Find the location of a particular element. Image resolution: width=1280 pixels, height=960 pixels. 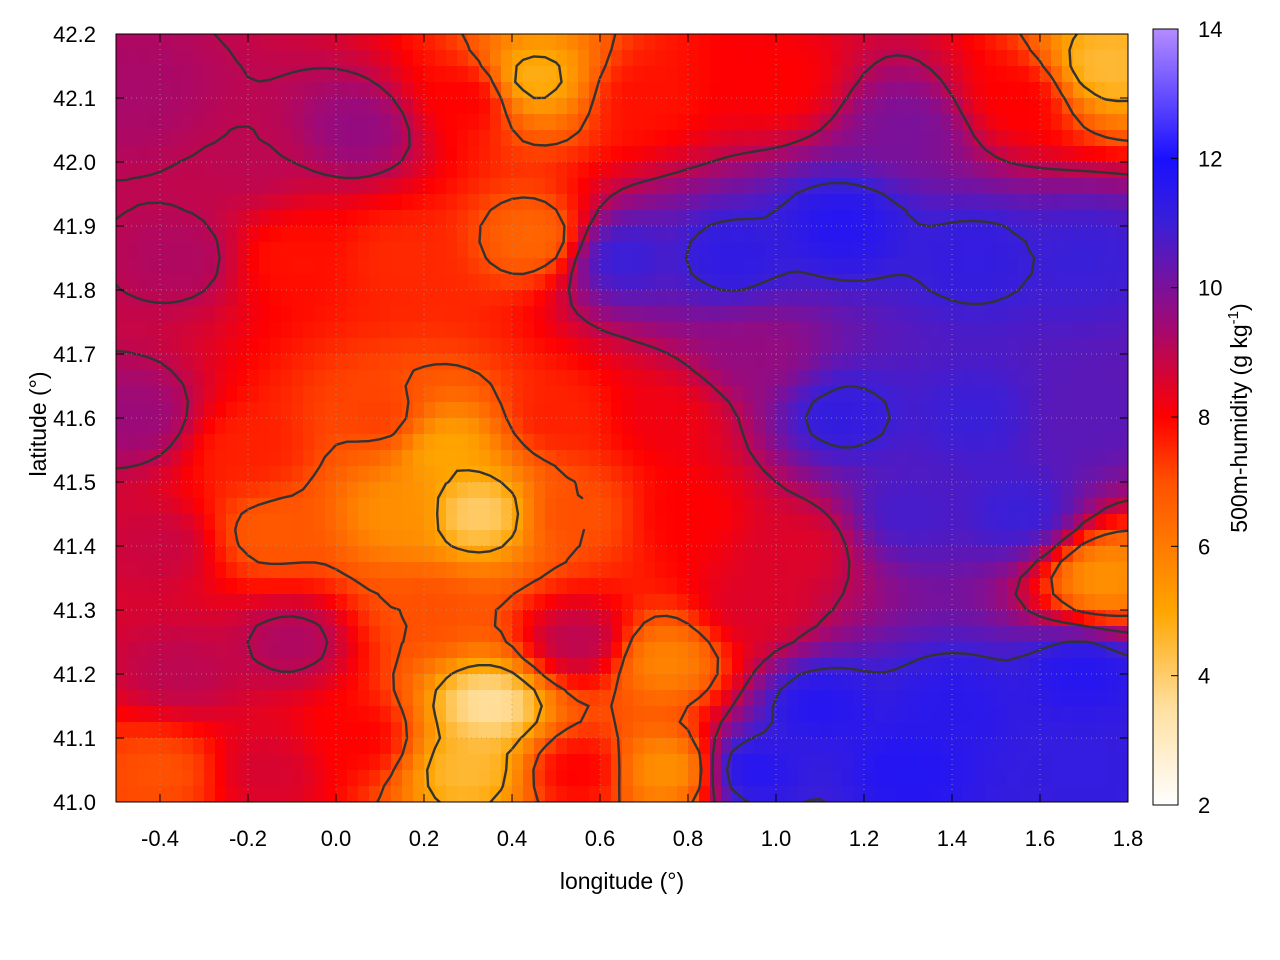

y-tick-label: 41.8 is located at coordinates (74, 290).